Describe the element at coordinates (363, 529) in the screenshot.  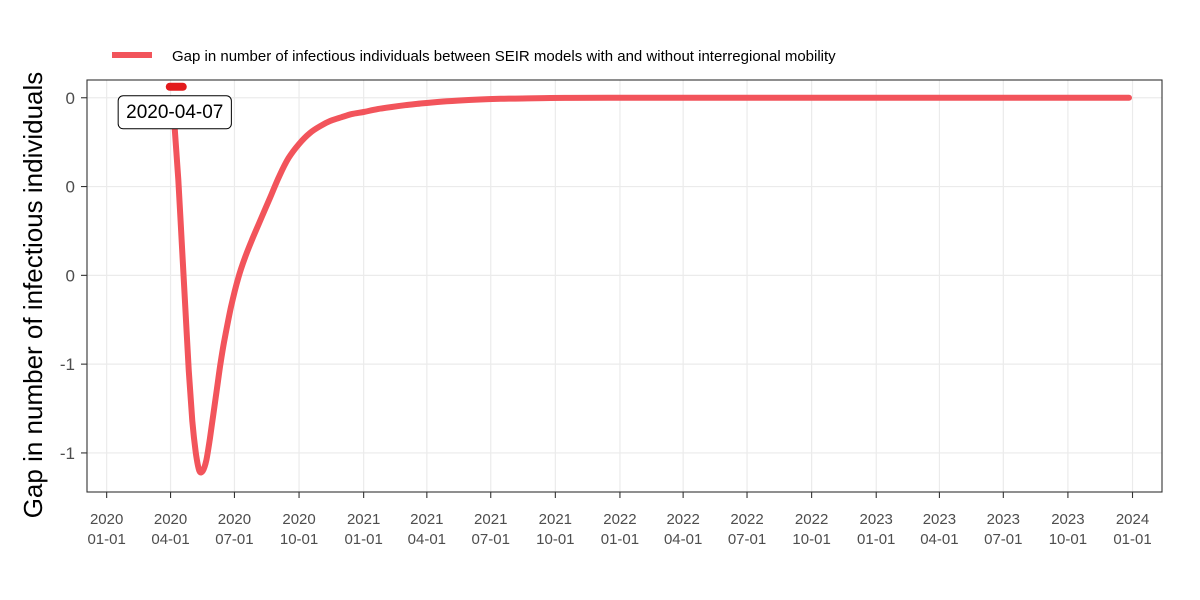
I see `x-tick-label: 2021 01-01` at that location.